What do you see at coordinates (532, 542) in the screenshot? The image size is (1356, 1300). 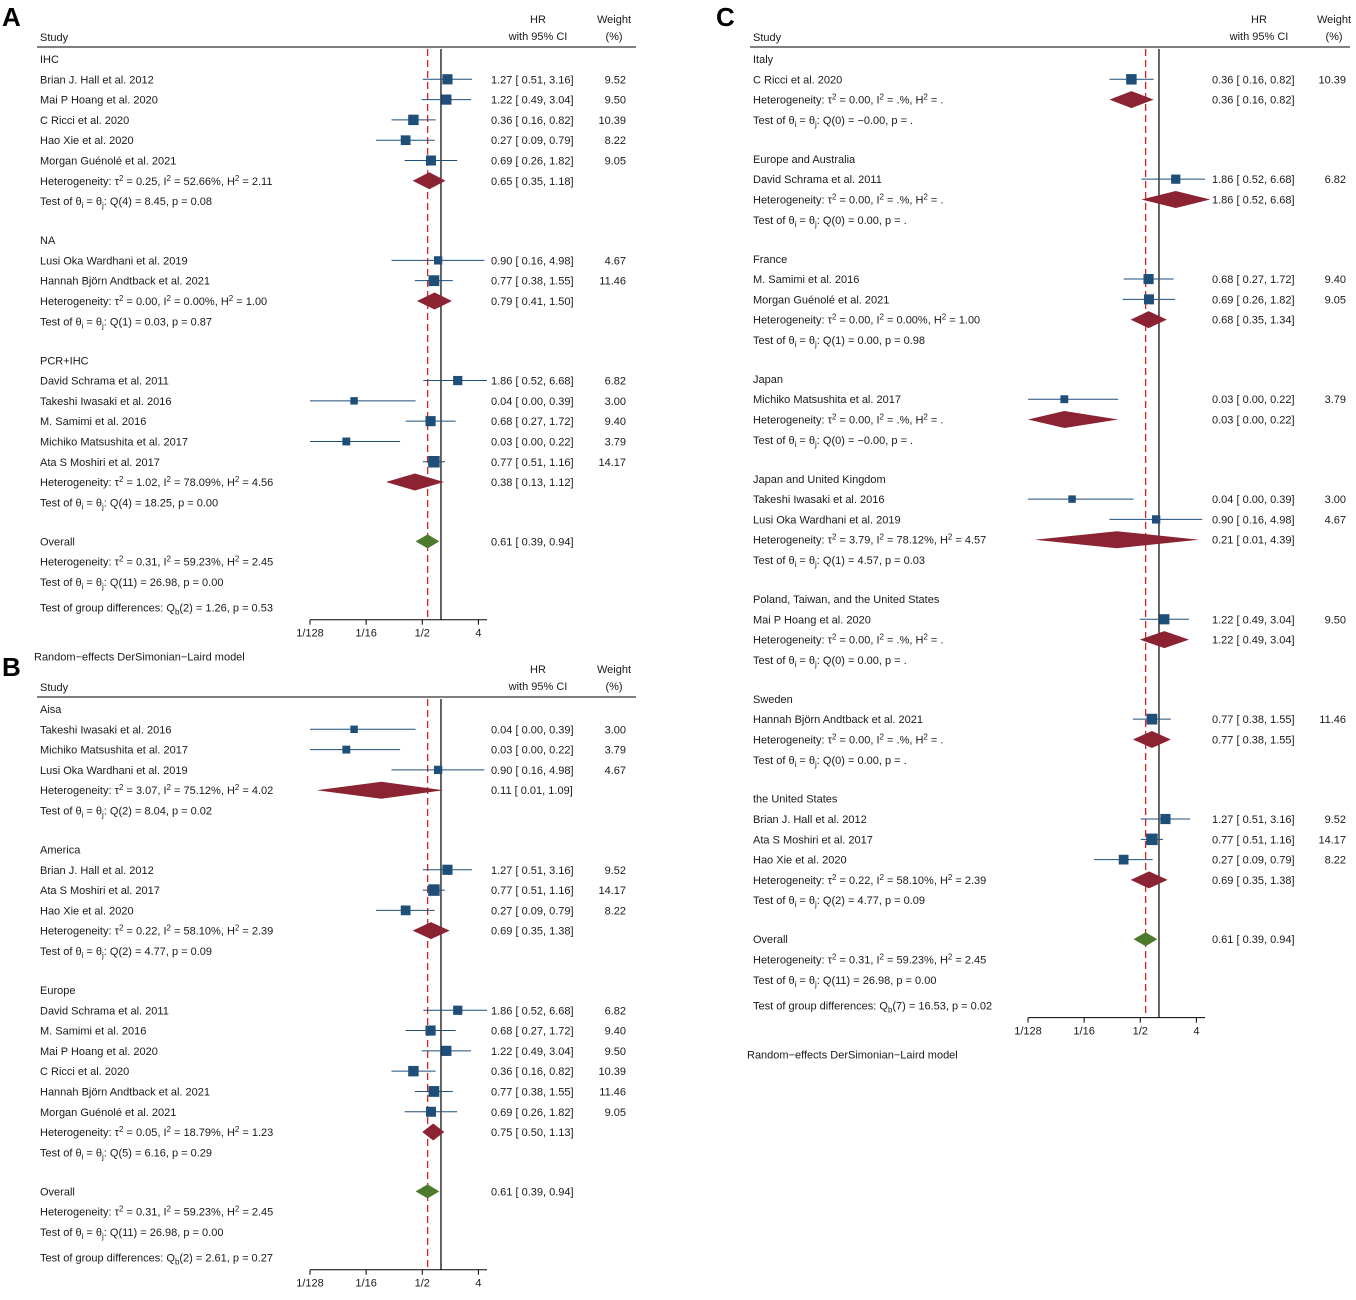 I see `hr-ci-value: 0.61 [ 0.39, 0.94]` at bounding box center [532, 542].